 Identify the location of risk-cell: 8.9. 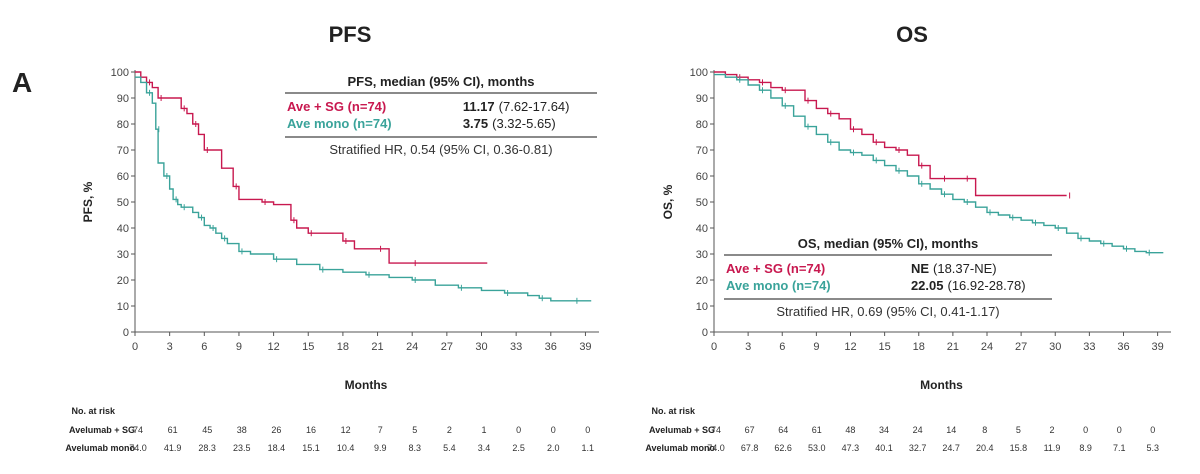
(1085, 448).